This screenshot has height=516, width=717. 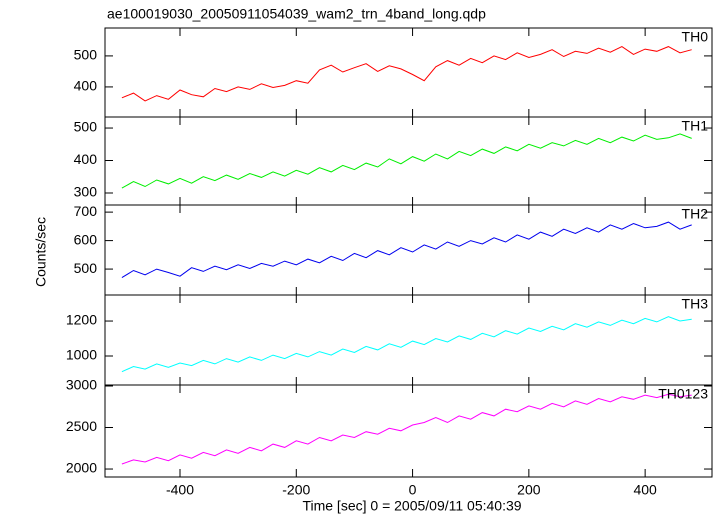 I want to click on x-tick-label: -200, so click(x=296, y=490).